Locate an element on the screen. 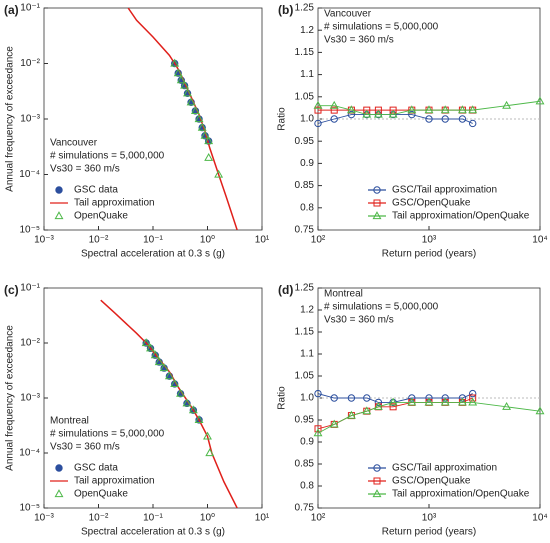 This screenshot has width=550, height=543. y-tick-label: 1.1 is located at coordinates (307, 354).